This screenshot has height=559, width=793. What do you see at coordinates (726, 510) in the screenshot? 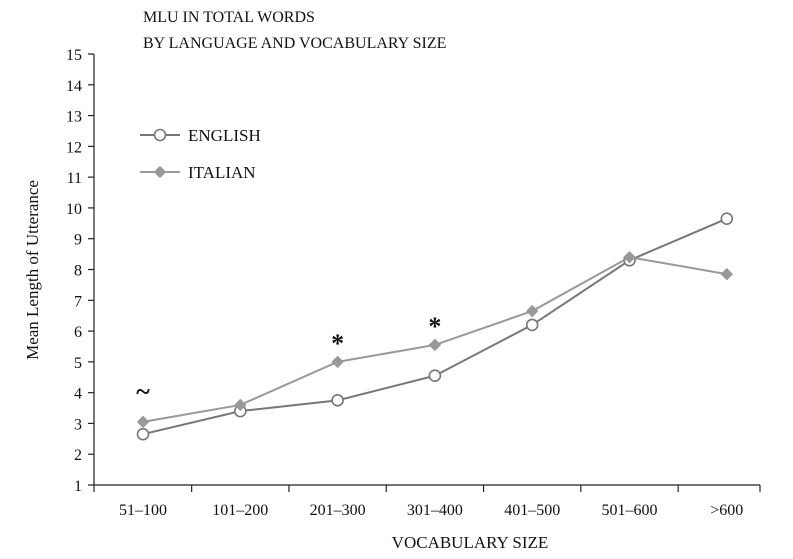
I see `x-tick-label: >600` at bounding box center [726, 510].